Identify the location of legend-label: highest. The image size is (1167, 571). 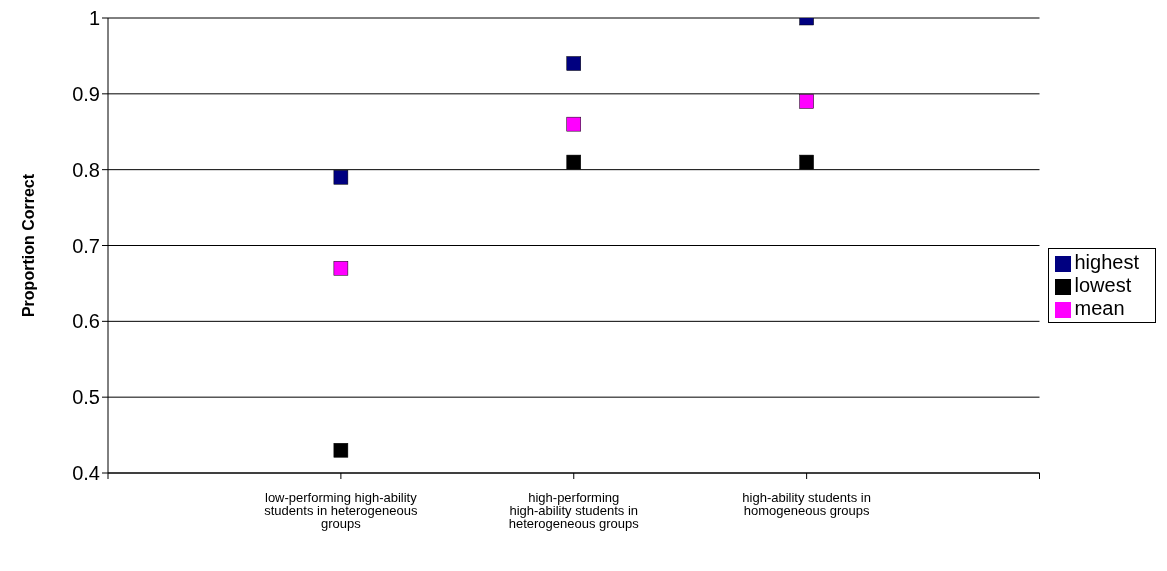
(1106, 262).